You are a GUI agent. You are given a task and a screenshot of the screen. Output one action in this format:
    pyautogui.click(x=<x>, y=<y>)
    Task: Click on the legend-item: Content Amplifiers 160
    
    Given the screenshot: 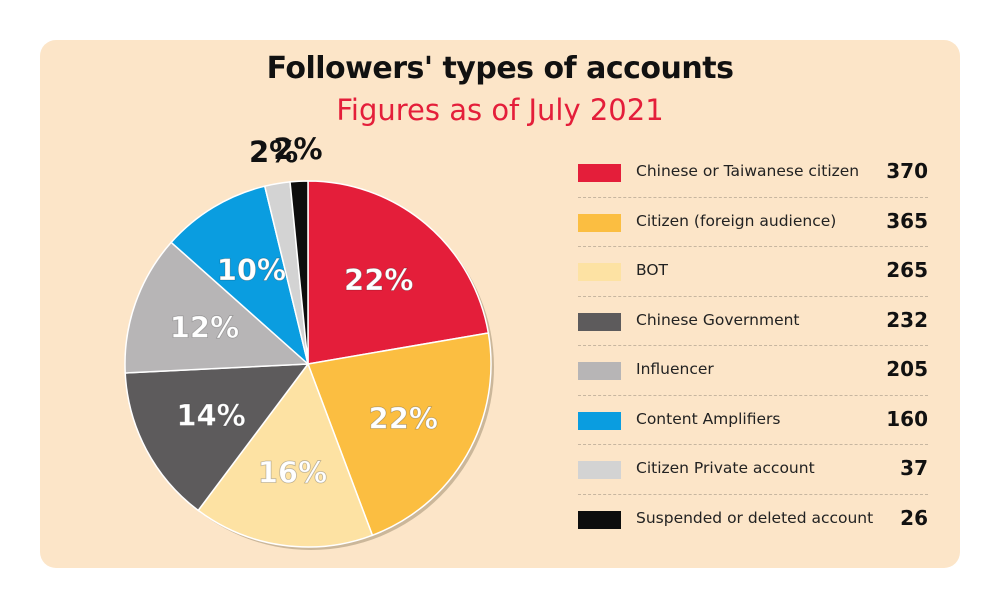 What is the action you would take?
    pyautogui.click(x=753, y=420)
    